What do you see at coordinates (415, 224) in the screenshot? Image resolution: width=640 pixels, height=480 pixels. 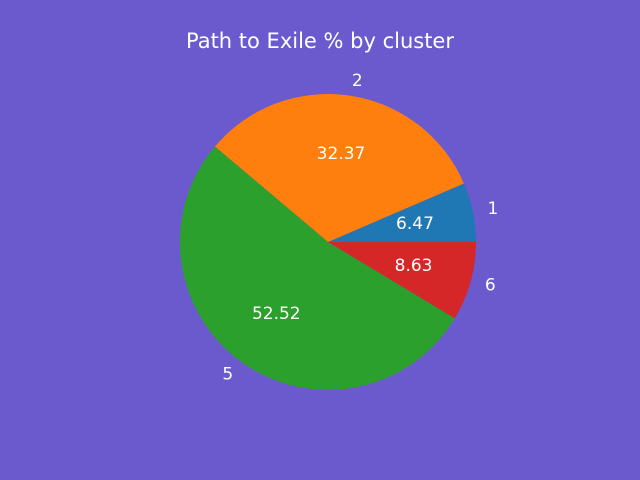 I see `value-label-1: 6.47` at bounding box center [415, 224].